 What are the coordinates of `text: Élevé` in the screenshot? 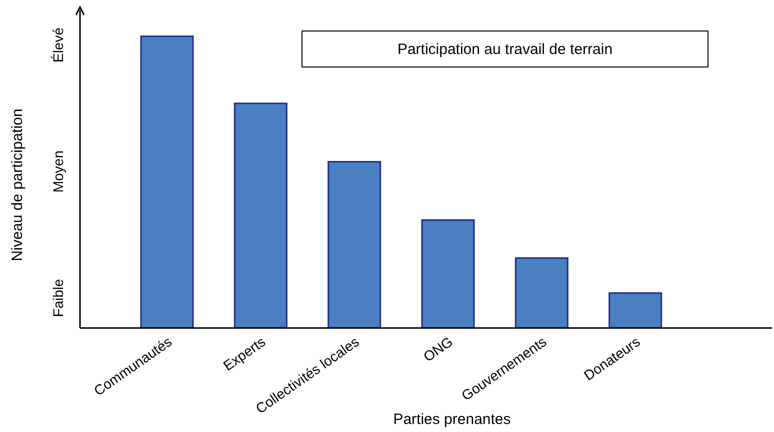 It's located at (58, 45).